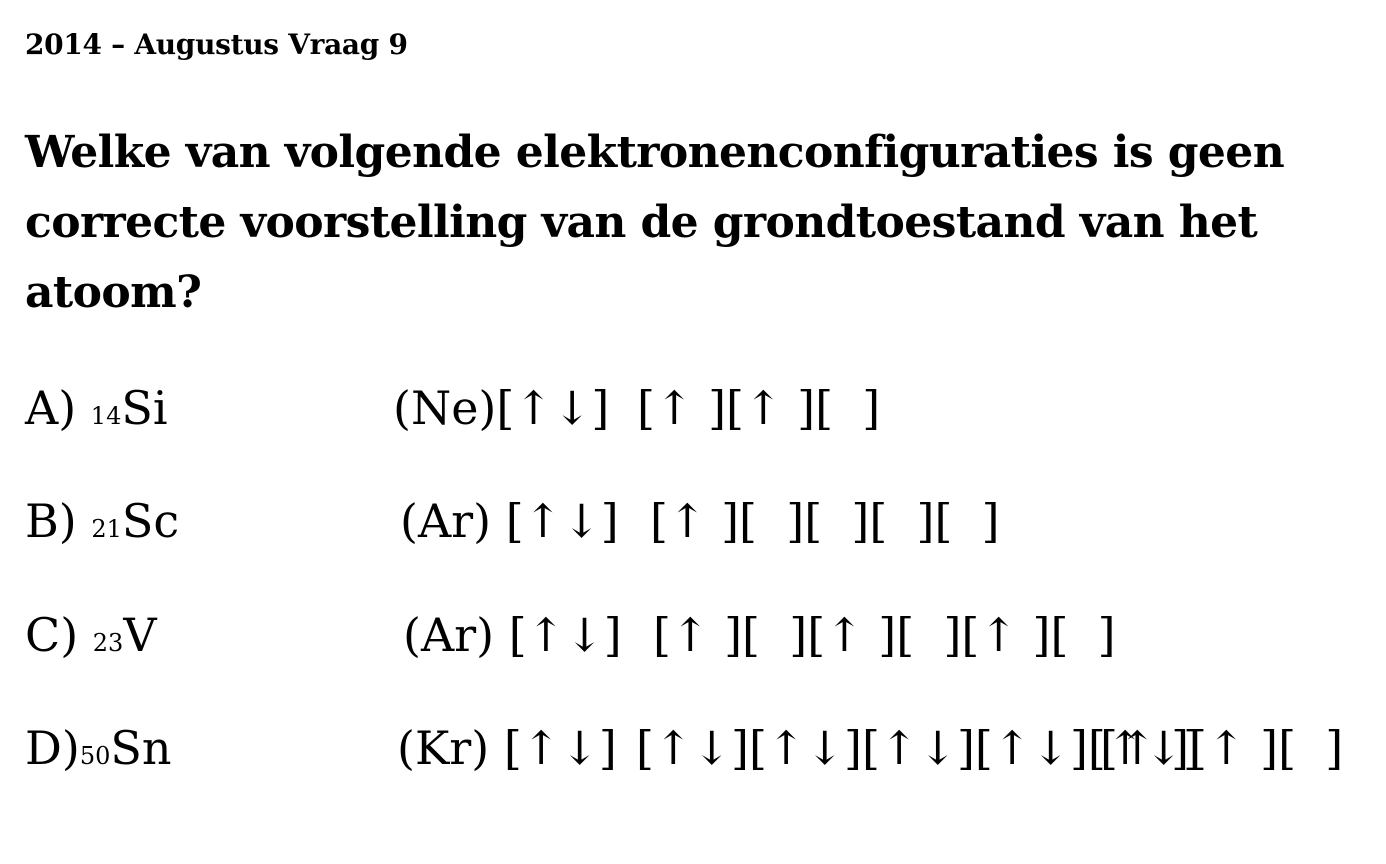 This screenshot has height=864, width=1386. Describe the element at coordinates (140, 635) in the screenshot. I see `element-symbol: V` at that location.